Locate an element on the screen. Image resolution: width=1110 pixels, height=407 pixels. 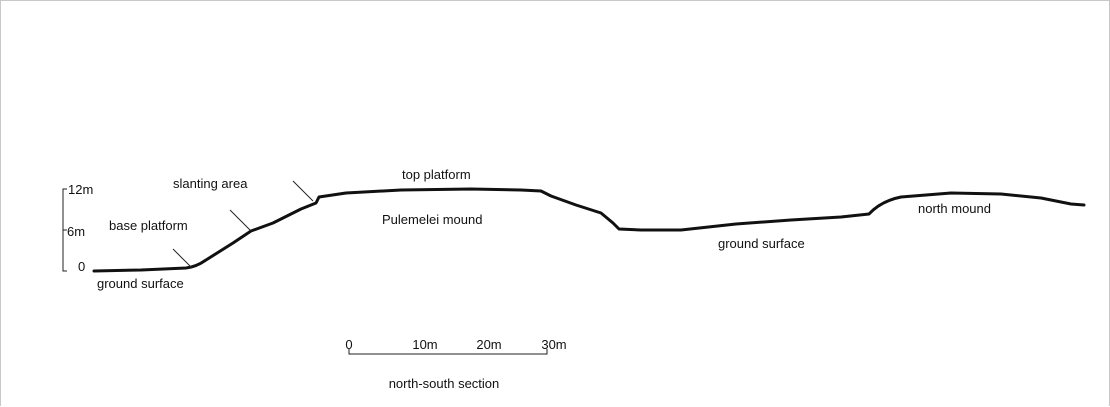
horizontal-scale: 0 10m 20m 30m north-south section is located at coordinates (455, 364).